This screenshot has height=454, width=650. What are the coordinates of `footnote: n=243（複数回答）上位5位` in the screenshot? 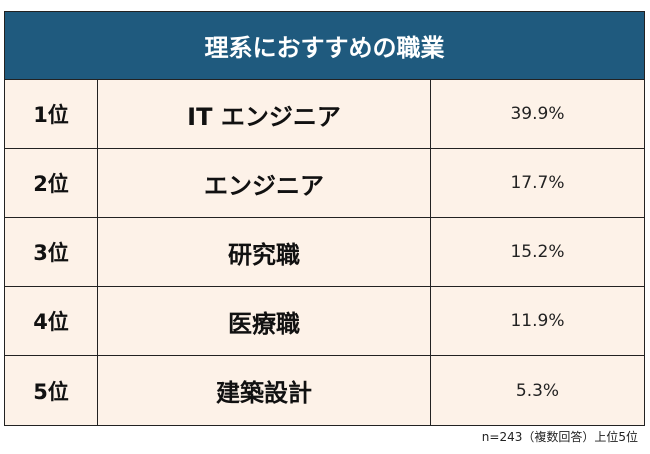 It's located at (559, 437).